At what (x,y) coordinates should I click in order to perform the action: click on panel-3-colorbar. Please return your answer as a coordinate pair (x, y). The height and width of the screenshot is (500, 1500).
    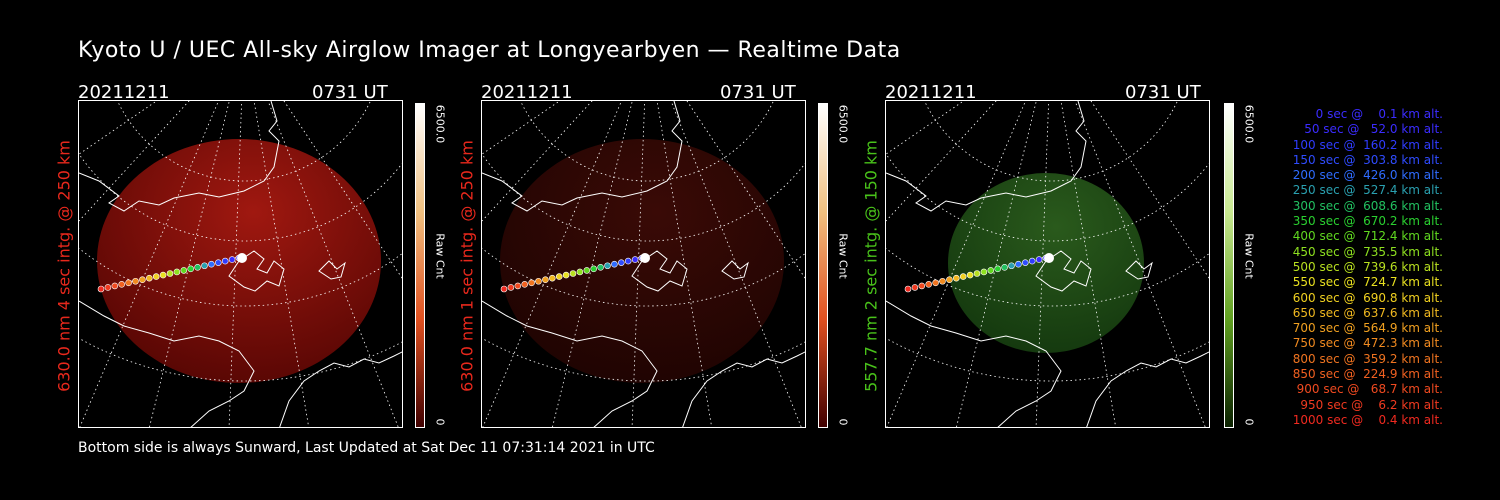
    Looking at the image, I should click on (1229, 265).